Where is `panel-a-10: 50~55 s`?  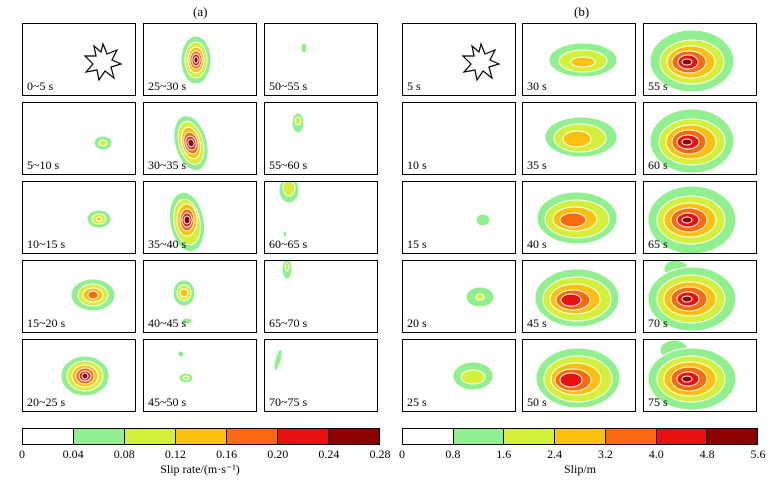
panel-a-10: 50~55 s is located at coordinates (321, 59).